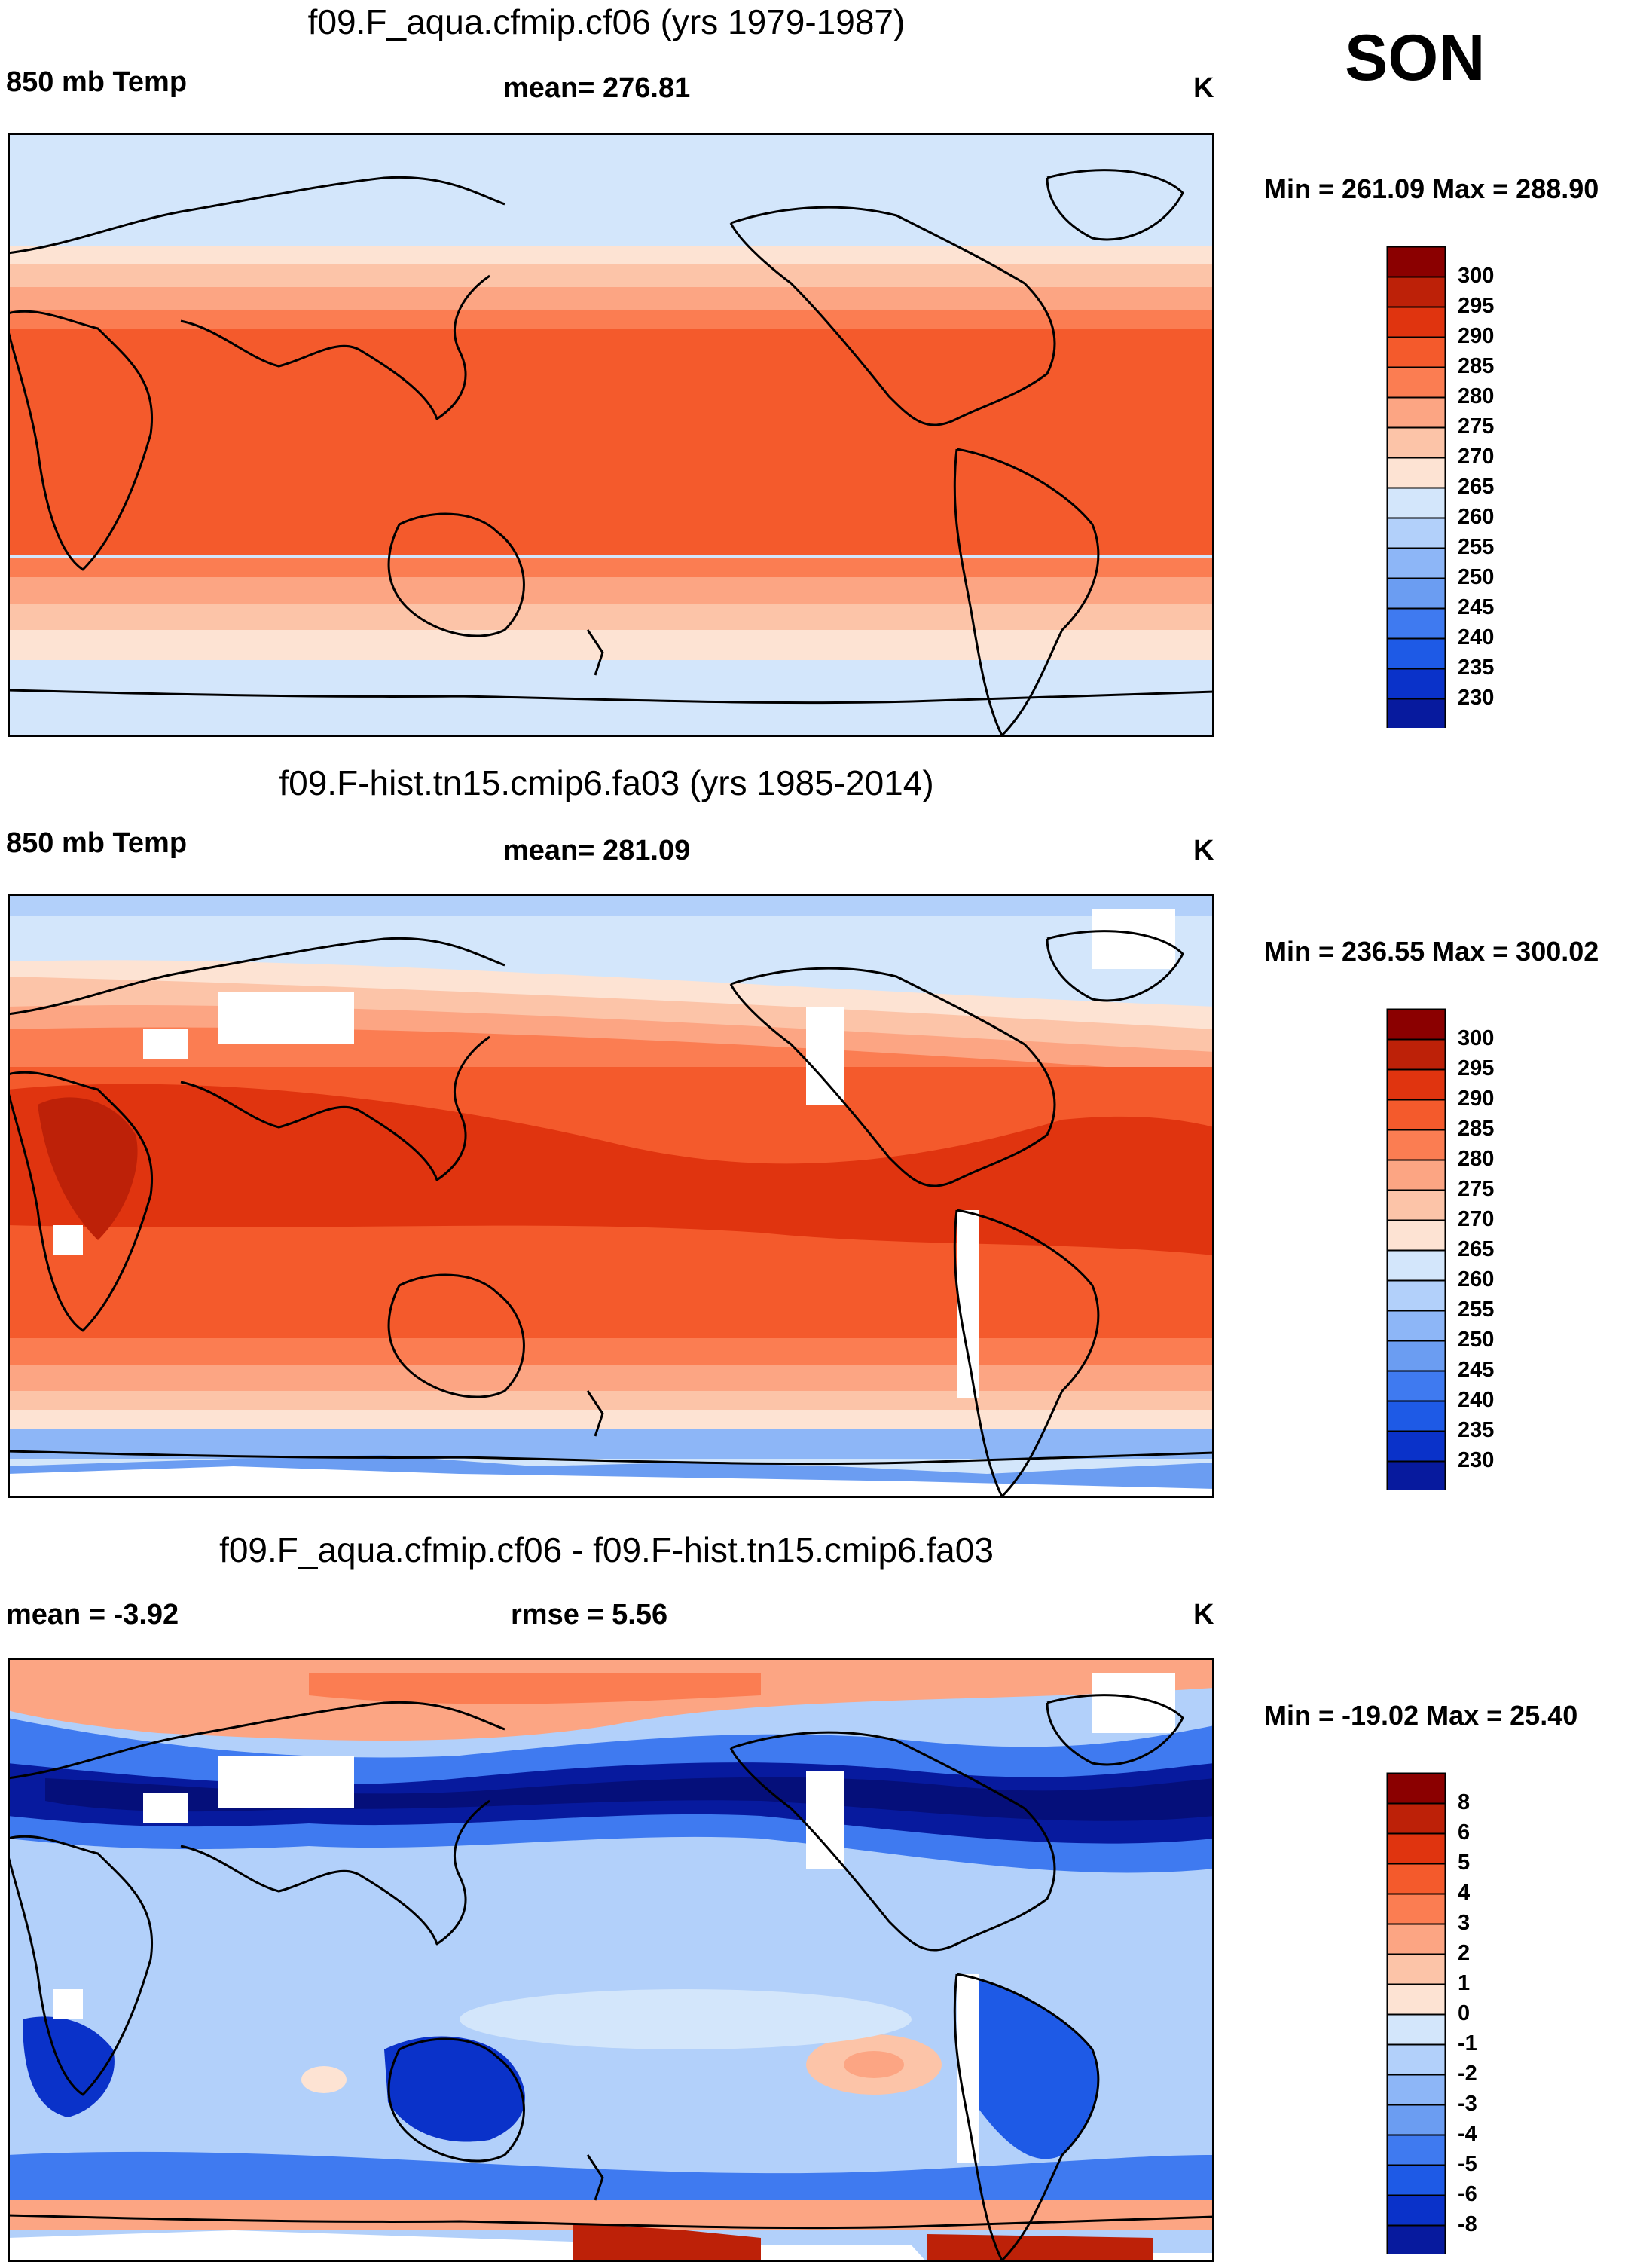 Image resolution: width=1634 pixels, height=2268 pixels. What do you see at coordinates (589, 1615) in the screenshot?
I see `rmse-label: rmse = 5.56` at bounding box center [589, 1615].